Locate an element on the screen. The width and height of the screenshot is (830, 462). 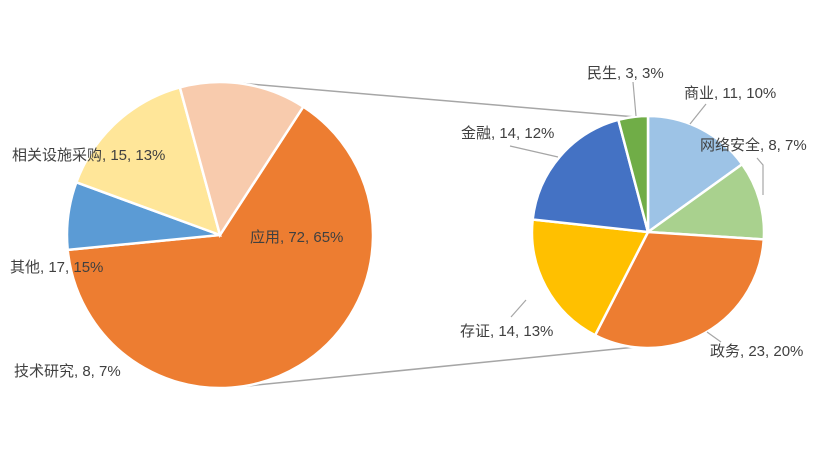
leader-line-网络安全 is located at coordinates (760, 176).